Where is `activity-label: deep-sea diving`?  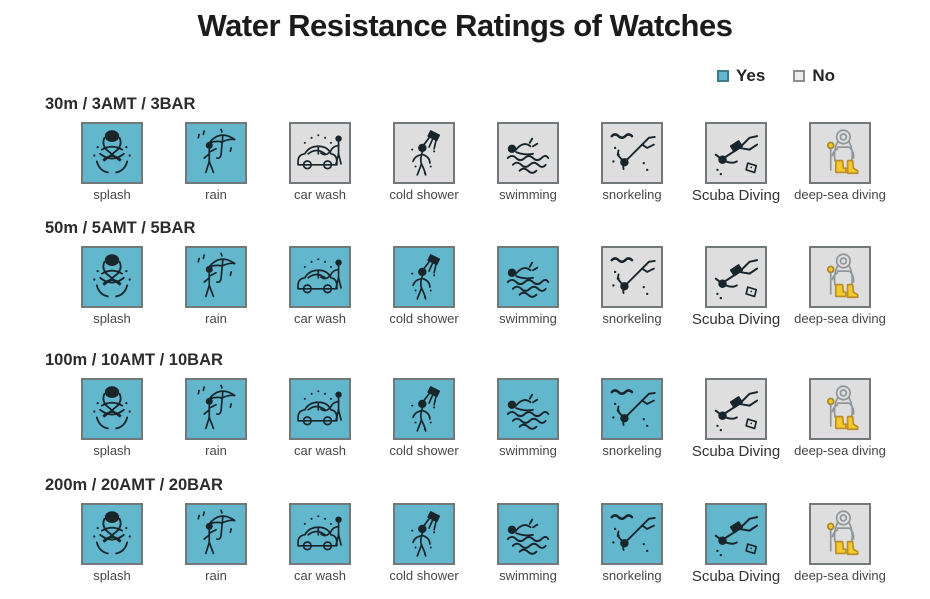 activity-label: deep-sea diving is located at coordinates (840, 575).